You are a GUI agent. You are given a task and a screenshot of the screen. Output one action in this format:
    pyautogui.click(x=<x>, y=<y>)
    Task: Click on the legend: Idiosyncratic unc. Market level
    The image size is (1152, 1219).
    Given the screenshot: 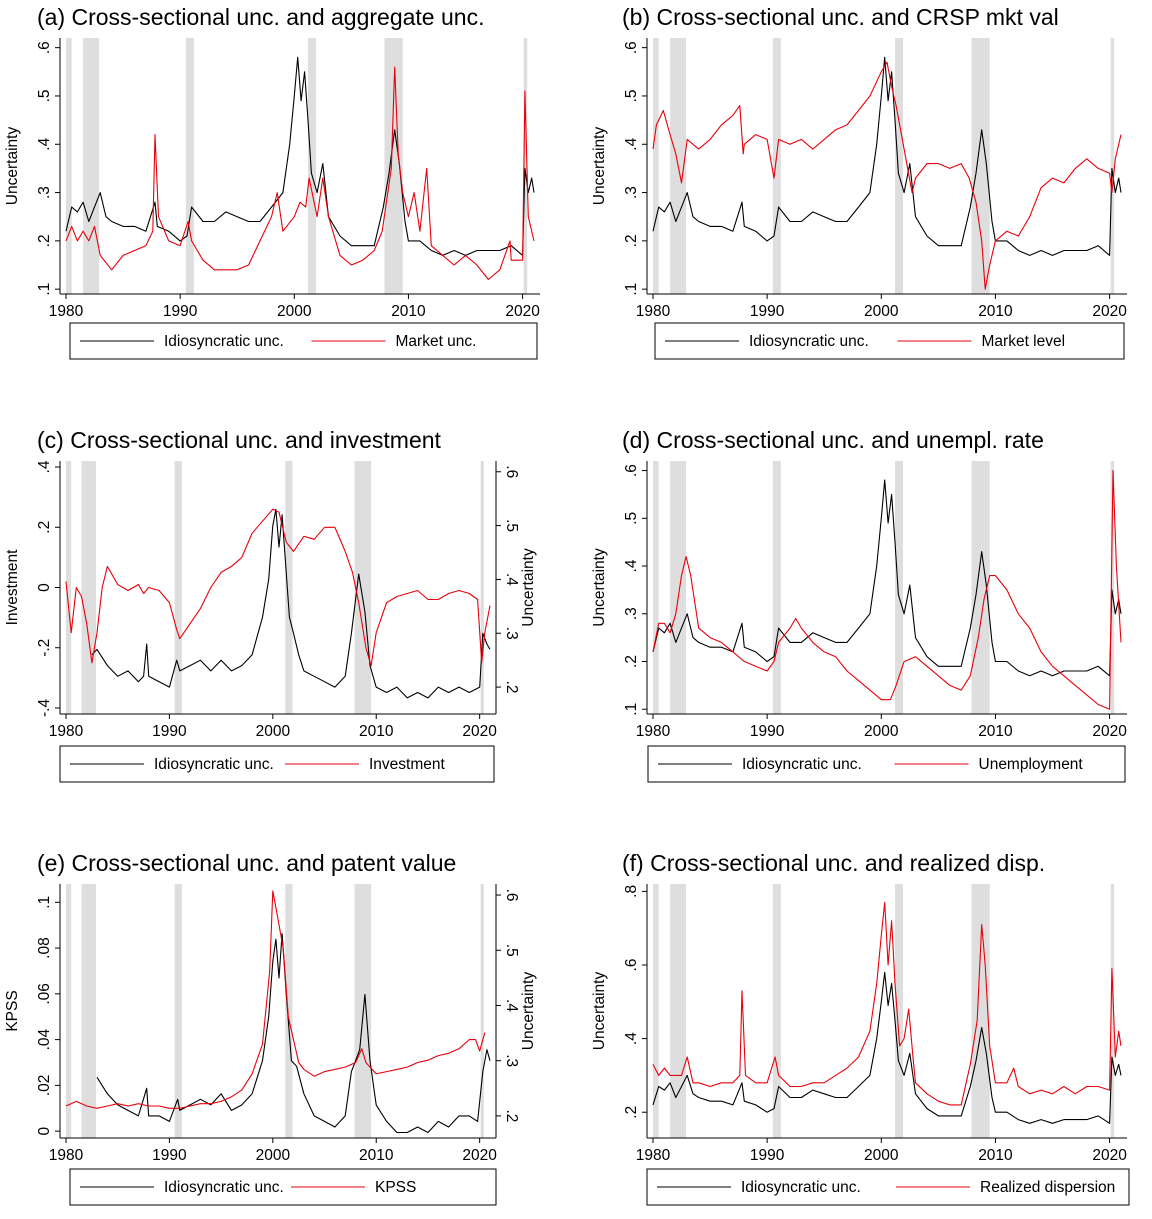 What is the action you would take?
    pyautogui.click(x=889, y=341)
    